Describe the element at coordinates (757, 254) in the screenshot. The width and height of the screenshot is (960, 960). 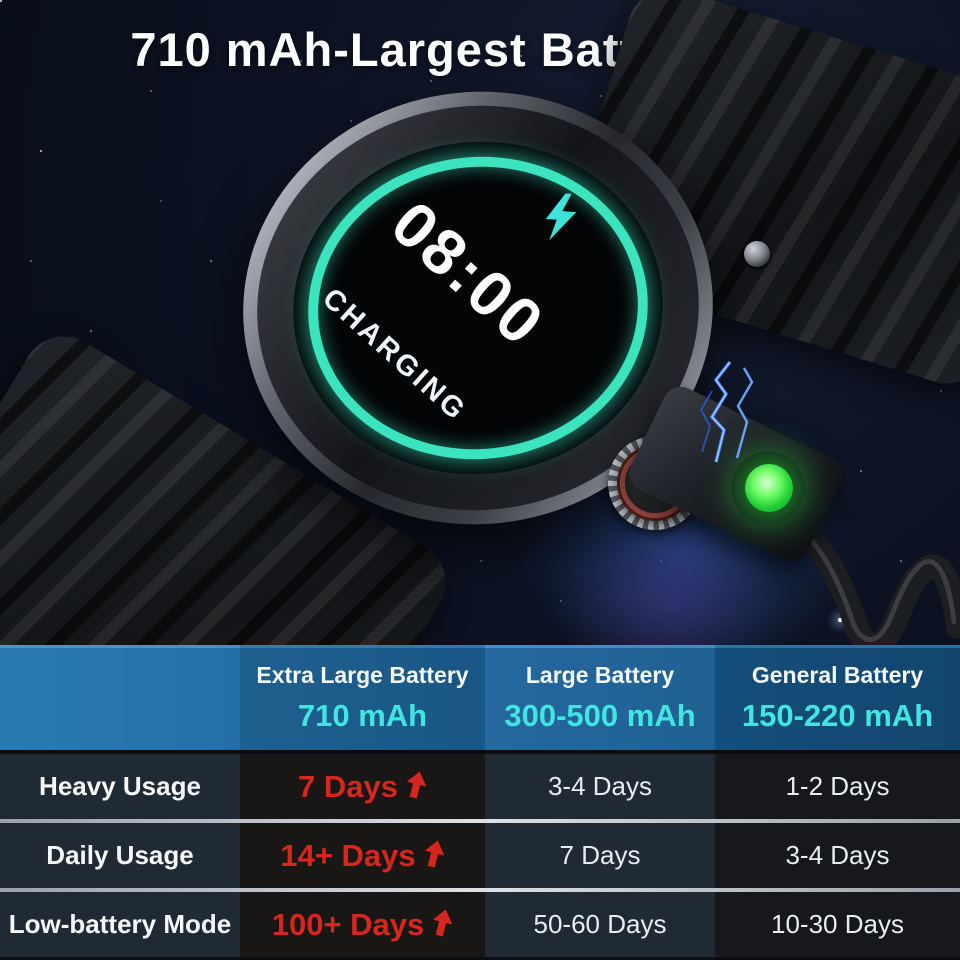
I see `lug-screw` at that location.